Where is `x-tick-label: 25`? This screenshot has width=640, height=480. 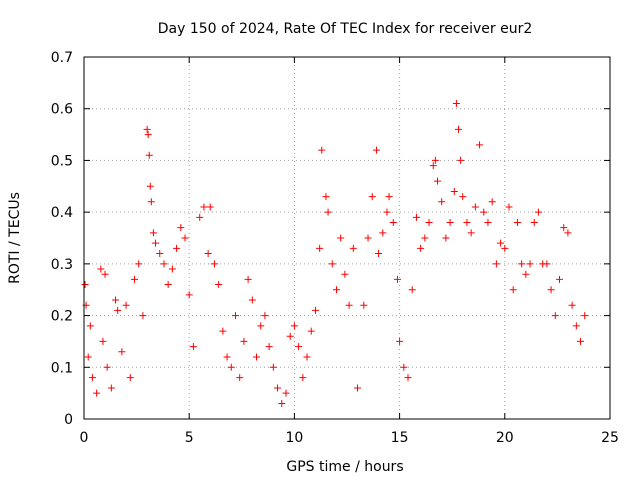 x-tick-label: 25 is located at coordinates (610, 438).